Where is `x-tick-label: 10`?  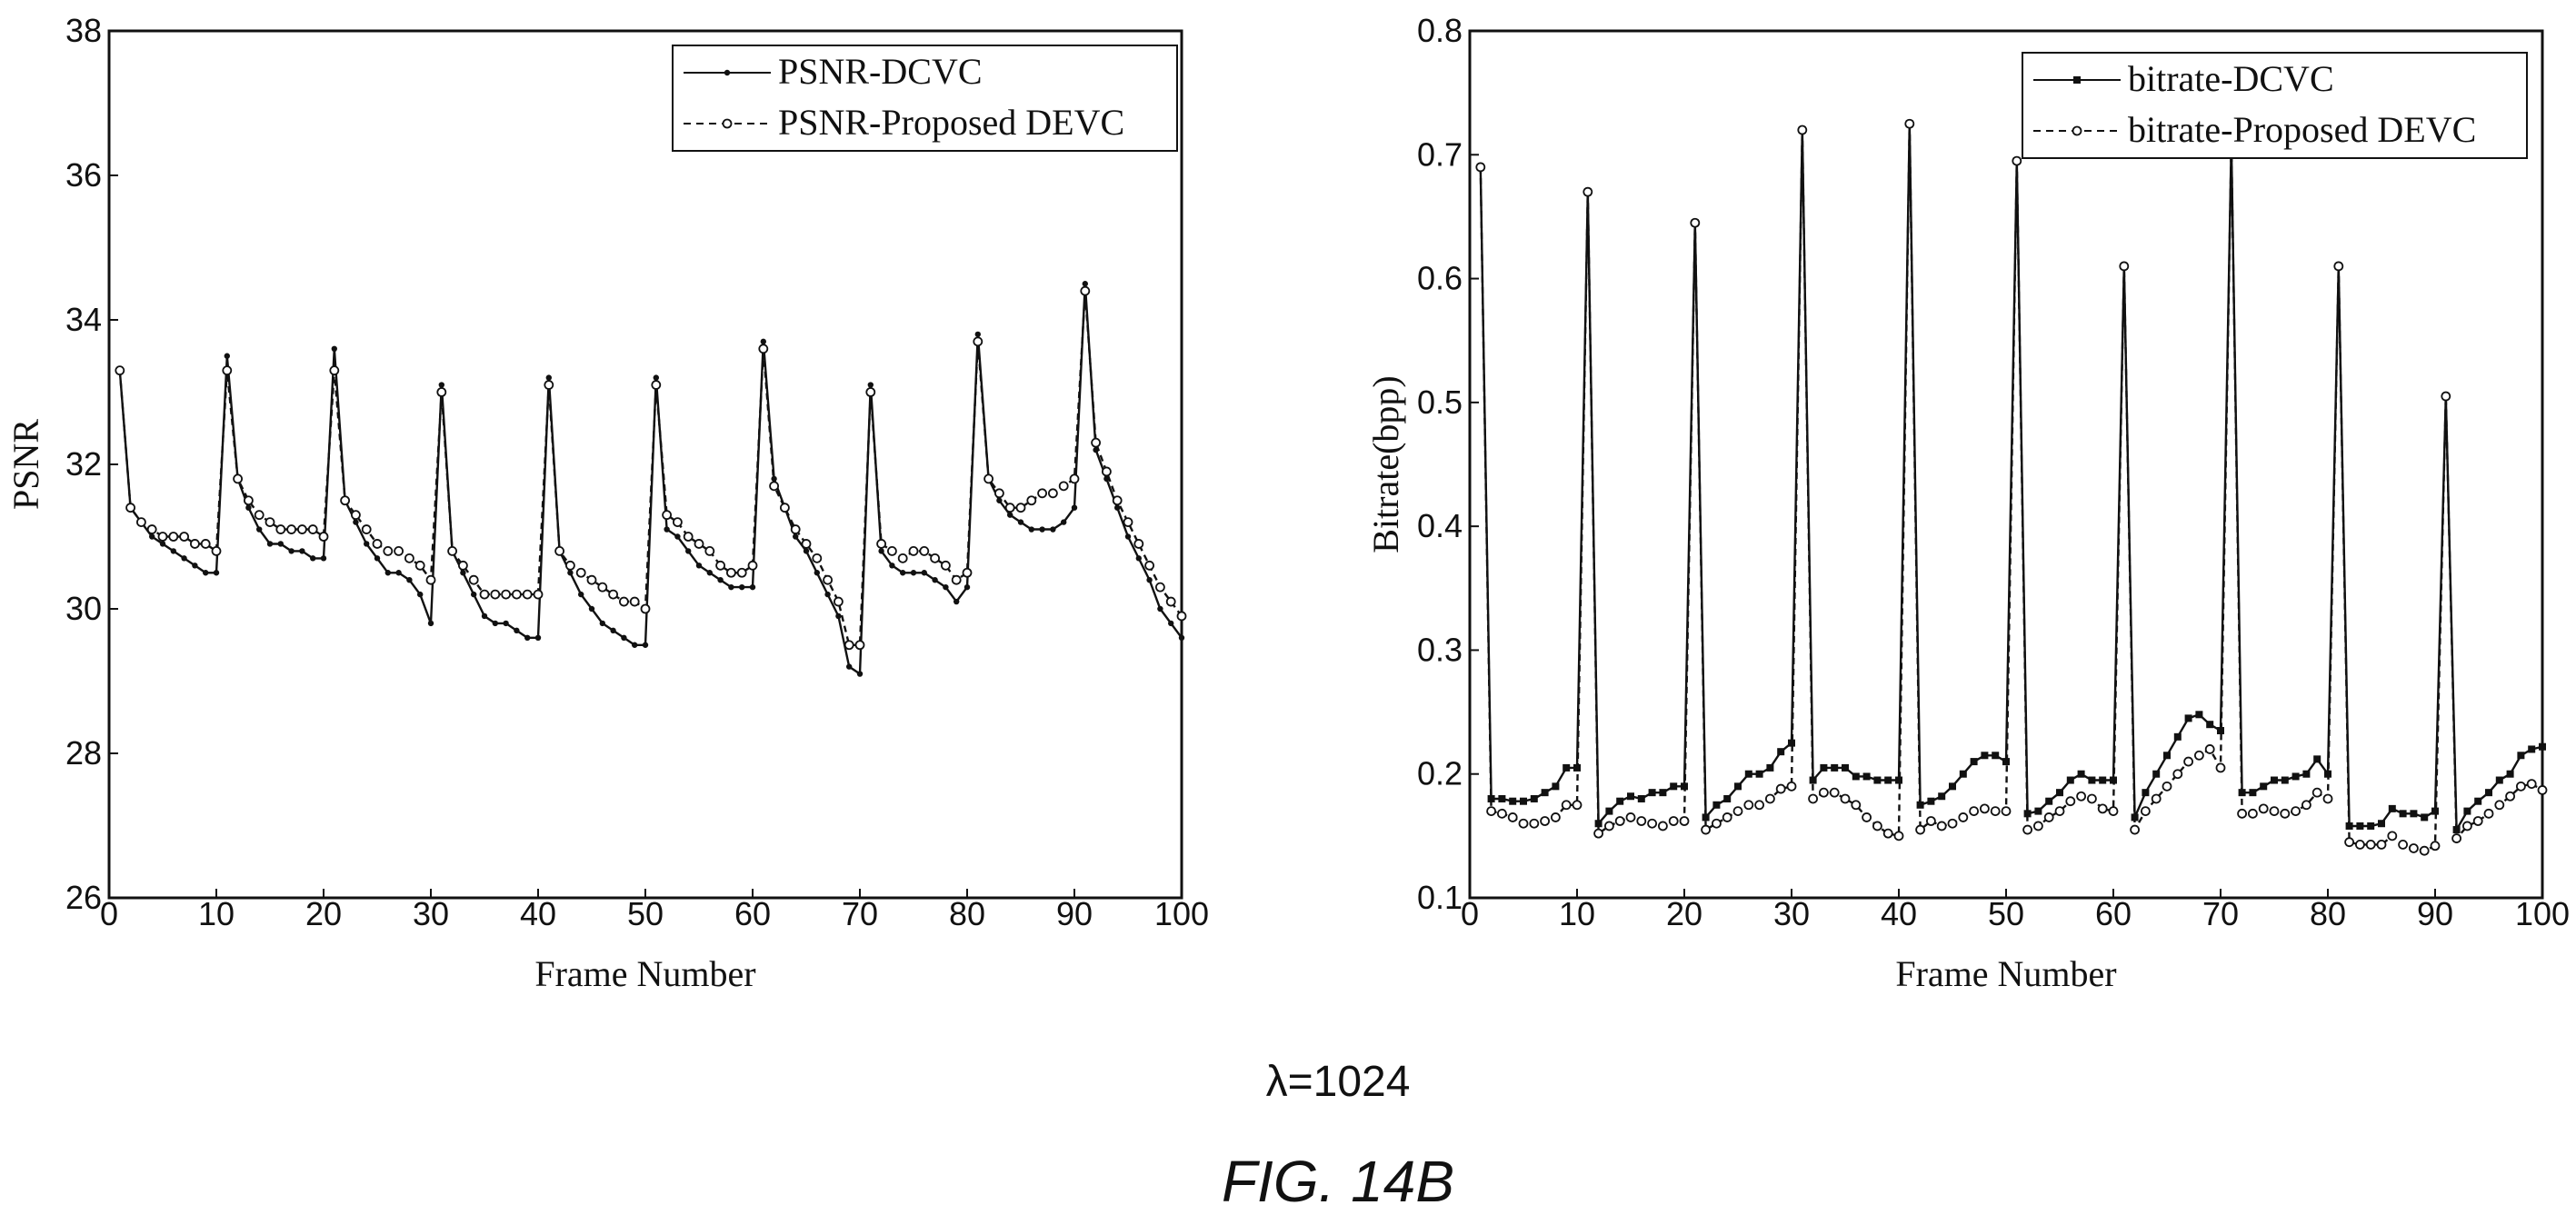 x-tick-label: 10 is located at coordinates (216, 914).